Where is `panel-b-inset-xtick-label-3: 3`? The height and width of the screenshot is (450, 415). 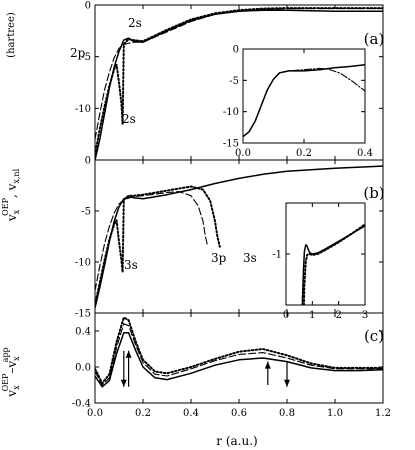 panel-b-inset-xtick-label-3: 3 is located at coordinates (365, 315).